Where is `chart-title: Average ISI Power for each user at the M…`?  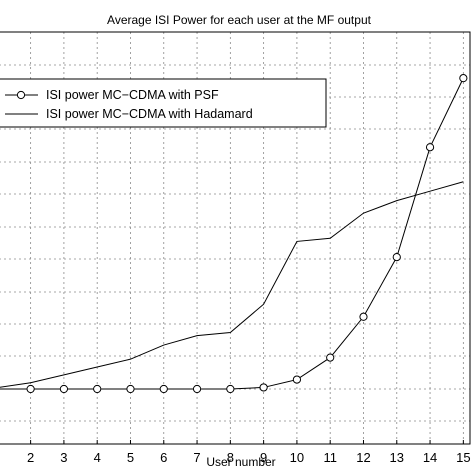
chart-title: Average ISI Power for each user at the M… is located at coordinates (239, 20).